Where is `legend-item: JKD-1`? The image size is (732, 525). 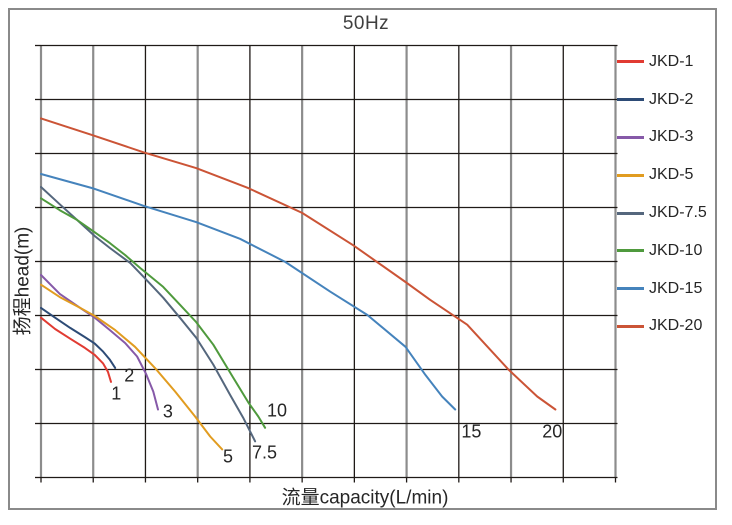
legend-item: JKD-1 is located at coordinates (662, 62).